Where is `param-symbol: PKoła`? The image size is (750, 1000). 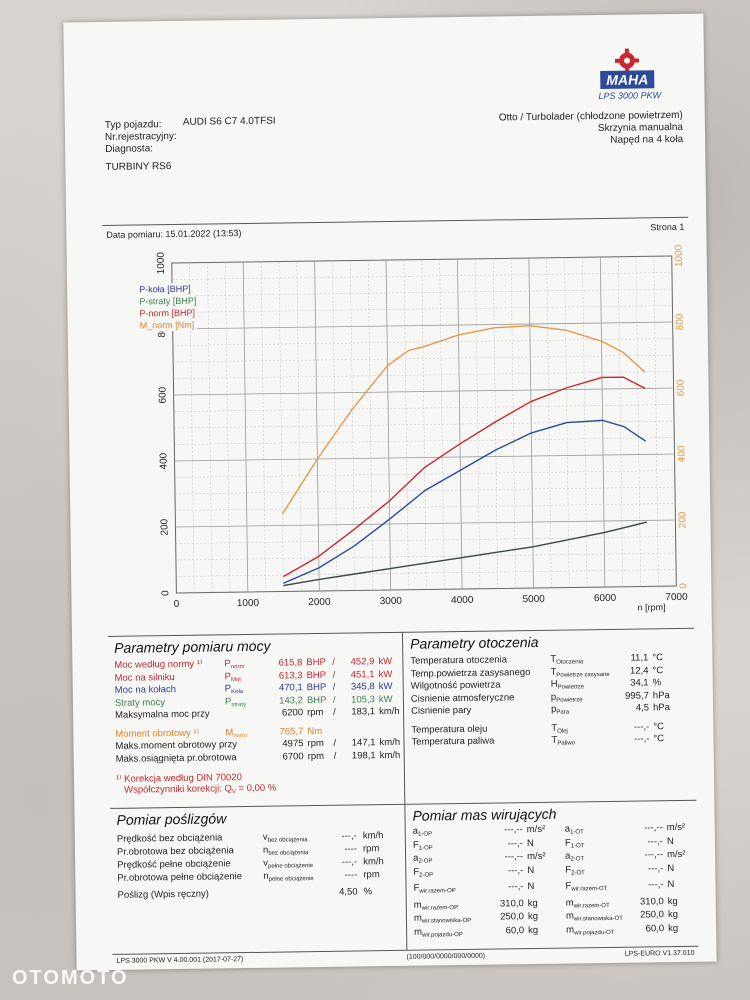
param-symbol: PKoła is located at coordinates (234, 689).